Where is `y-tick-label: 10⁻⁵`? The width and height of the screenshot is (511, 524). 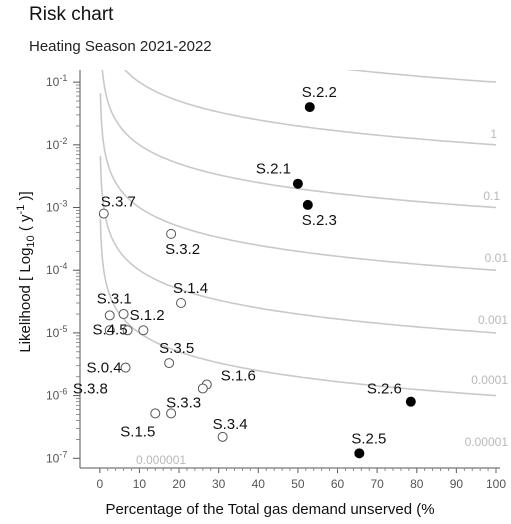
y-tick-label: 10⁻⁵ is located at coordinates (56, 332).